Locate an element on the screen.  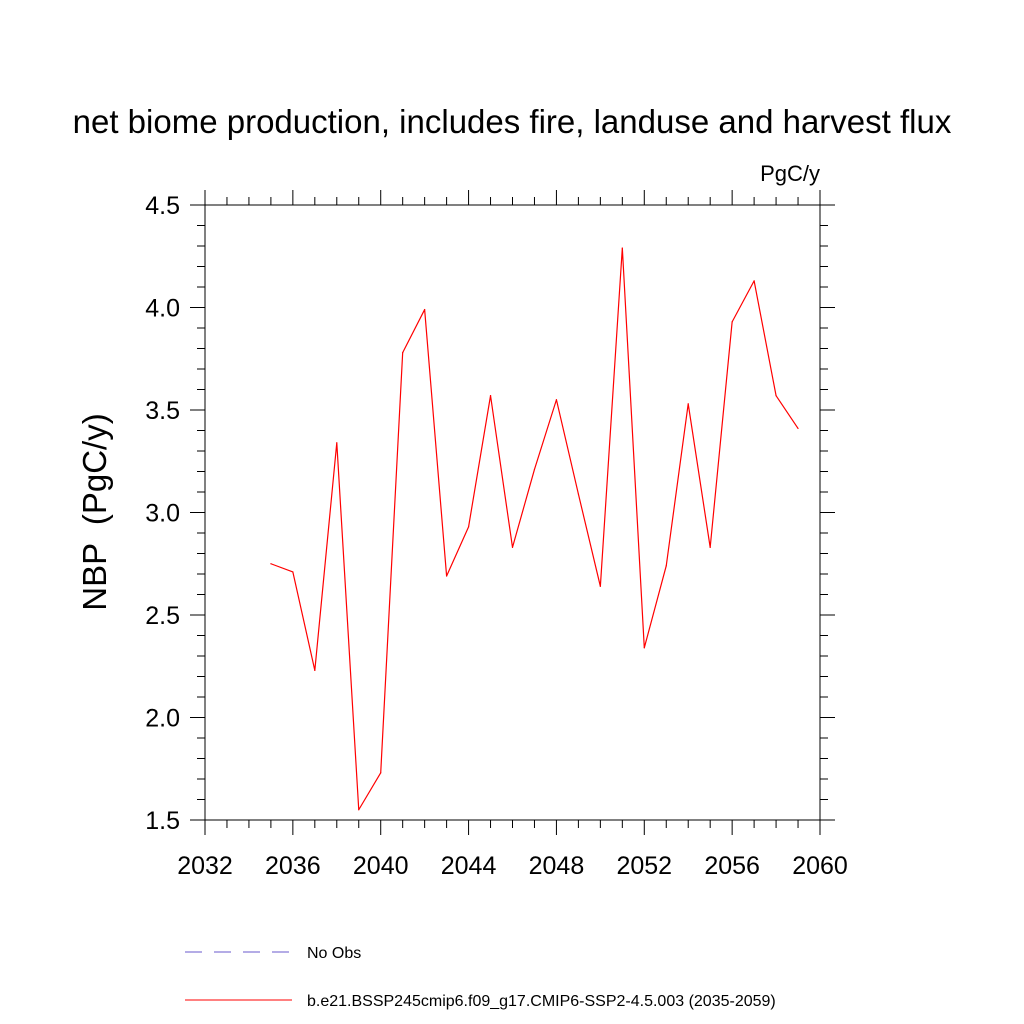
x-tick-label: 2048 is located at coordinates (557, 866).